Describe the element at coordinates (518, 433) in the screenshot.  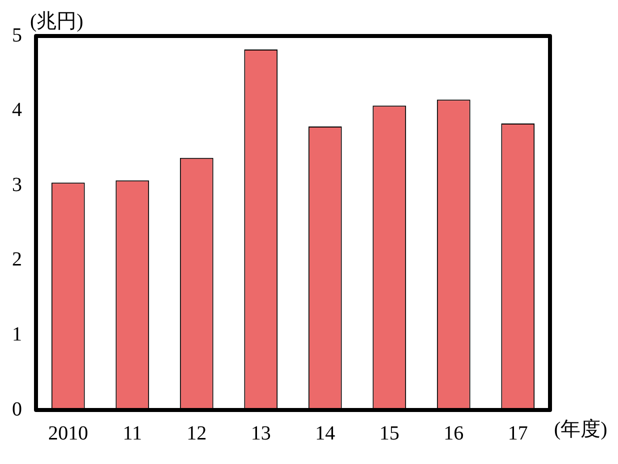
I see `x-tick-label: 17` at that location.